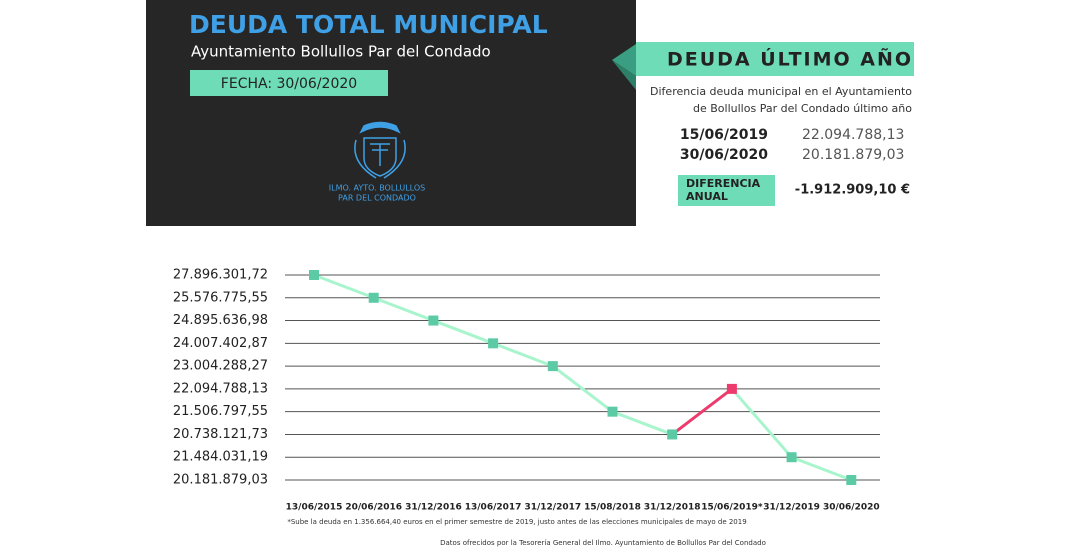  What do you see at coordinates (220, 320) in the screenshot?
I see `y-tick-label: 24.895.636,98` at bounding box center [220, 320].